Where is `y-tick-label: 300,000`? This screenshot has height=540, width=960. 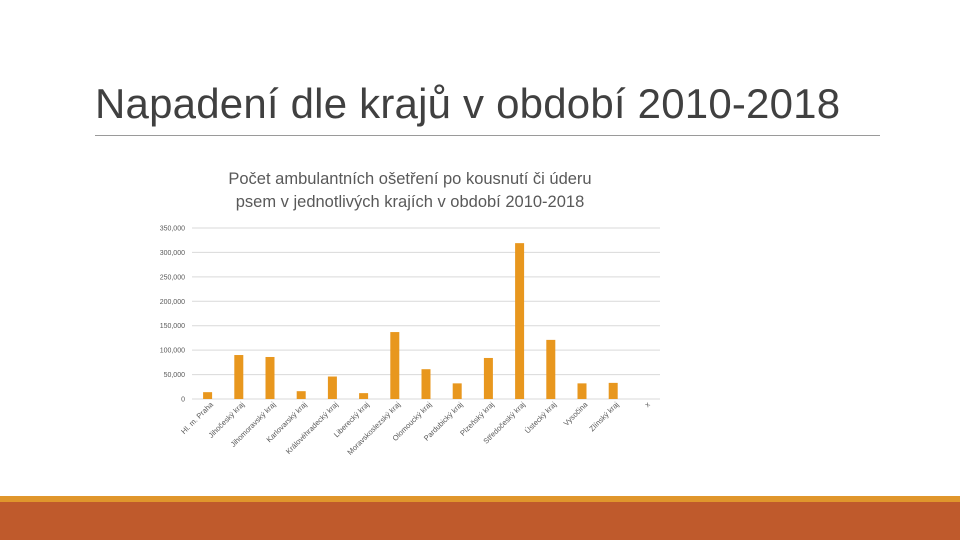 y-tick-label: 300,000 is located at coordinates (172, 253).